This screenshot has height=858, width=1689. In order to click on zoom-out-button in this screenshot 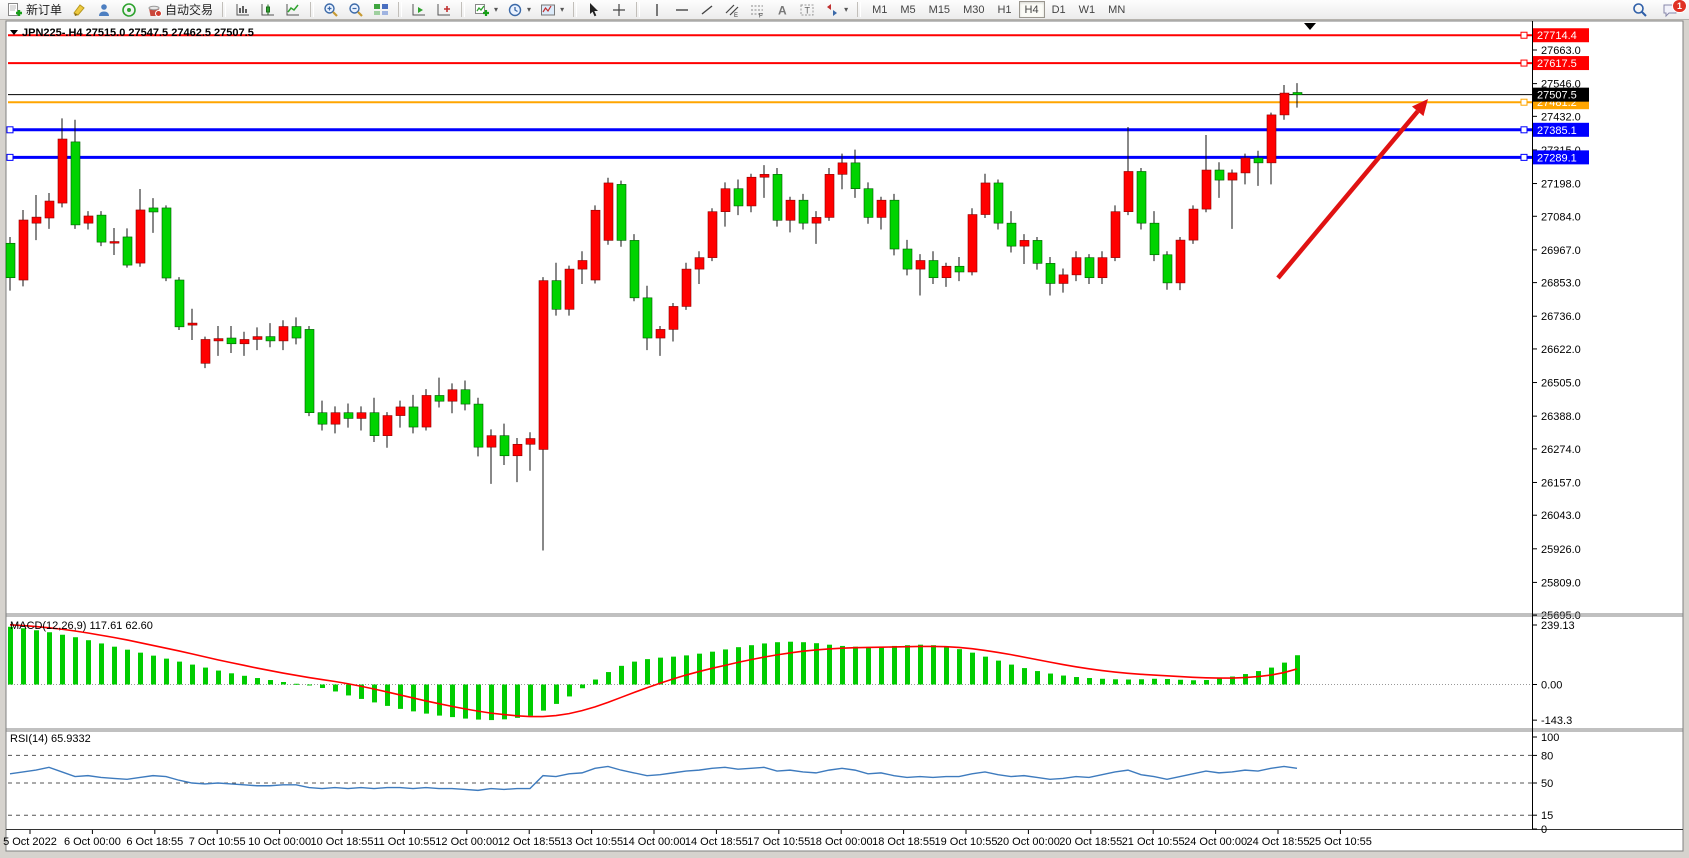, I will do `click(356, 10)`.